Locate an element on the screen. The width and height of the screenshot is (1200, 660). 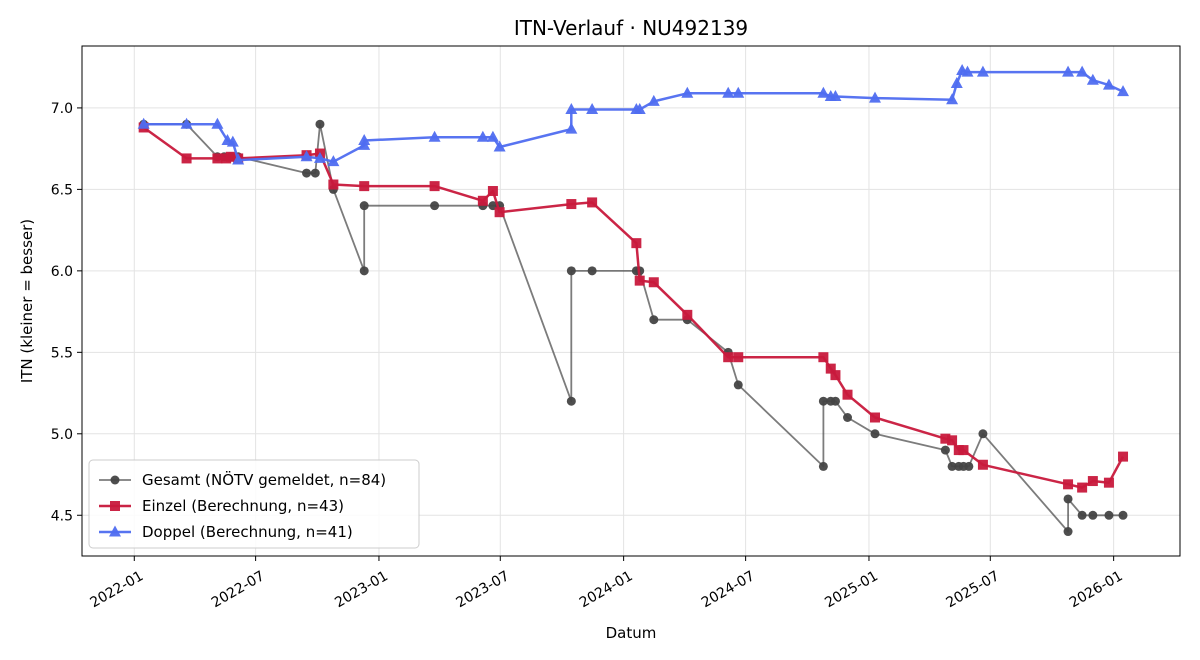
x-tick-label: 2022-07 is located at coordinates (238, 589).